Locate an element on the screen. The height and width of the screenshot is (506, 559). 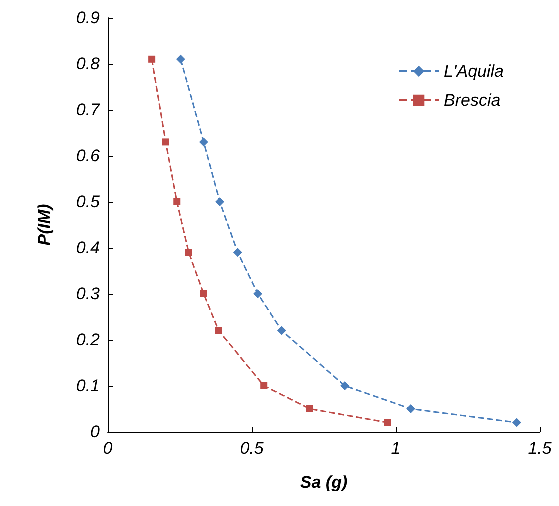
y-tick-label: 0.8 is located at coordinates (88, 64).